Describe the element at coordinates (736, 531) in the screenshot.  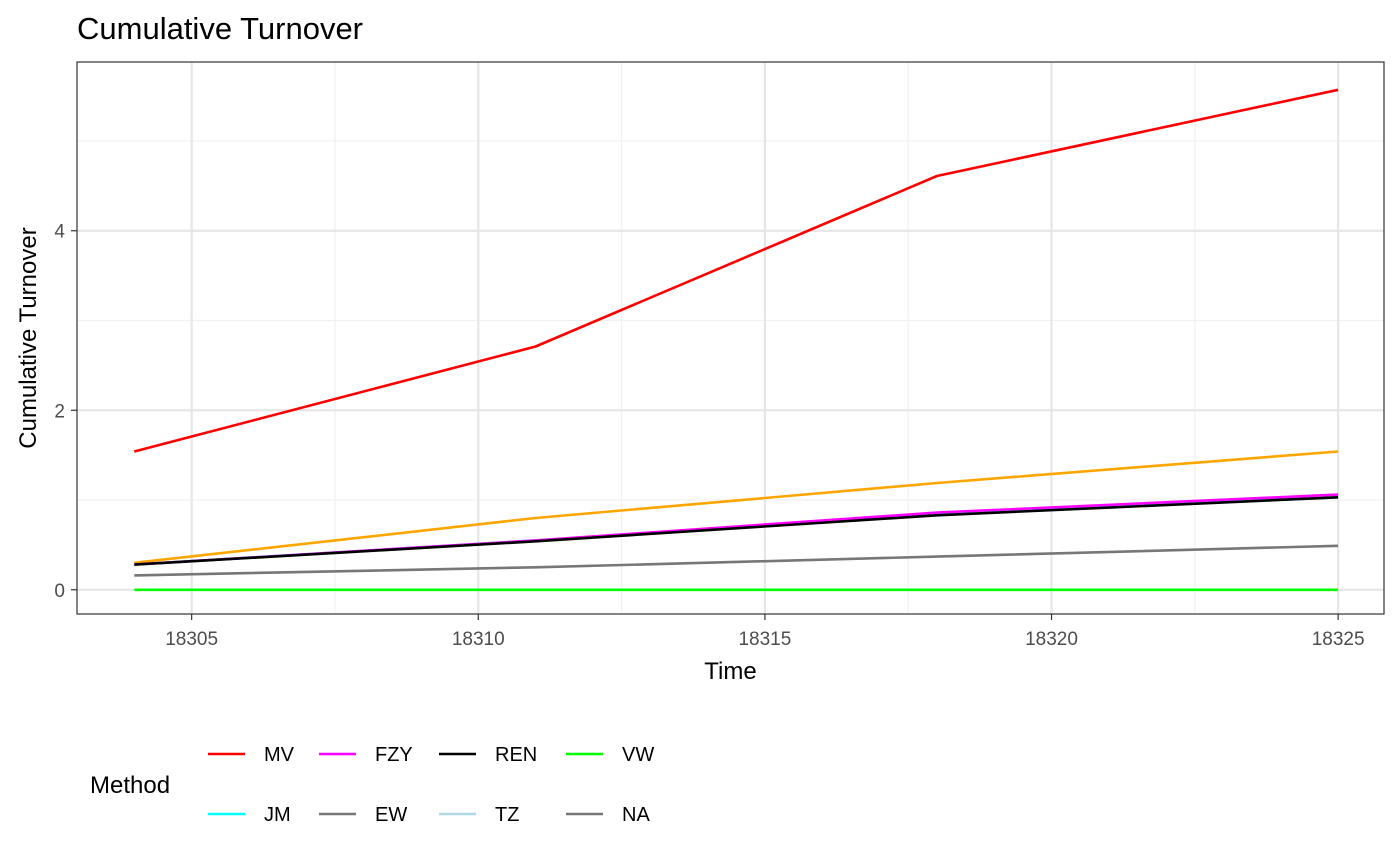
I see `series-line-ren` at that location.